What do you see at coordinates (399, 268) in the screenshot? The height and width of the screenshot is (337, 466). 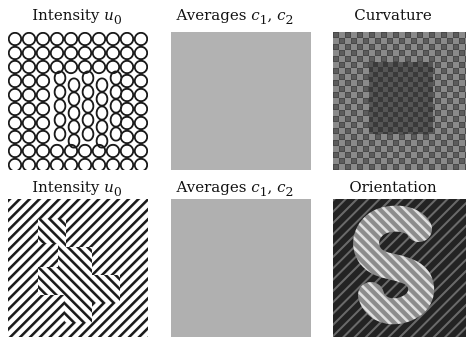 I see `panel-orientation` at bounding box center [399, 268].